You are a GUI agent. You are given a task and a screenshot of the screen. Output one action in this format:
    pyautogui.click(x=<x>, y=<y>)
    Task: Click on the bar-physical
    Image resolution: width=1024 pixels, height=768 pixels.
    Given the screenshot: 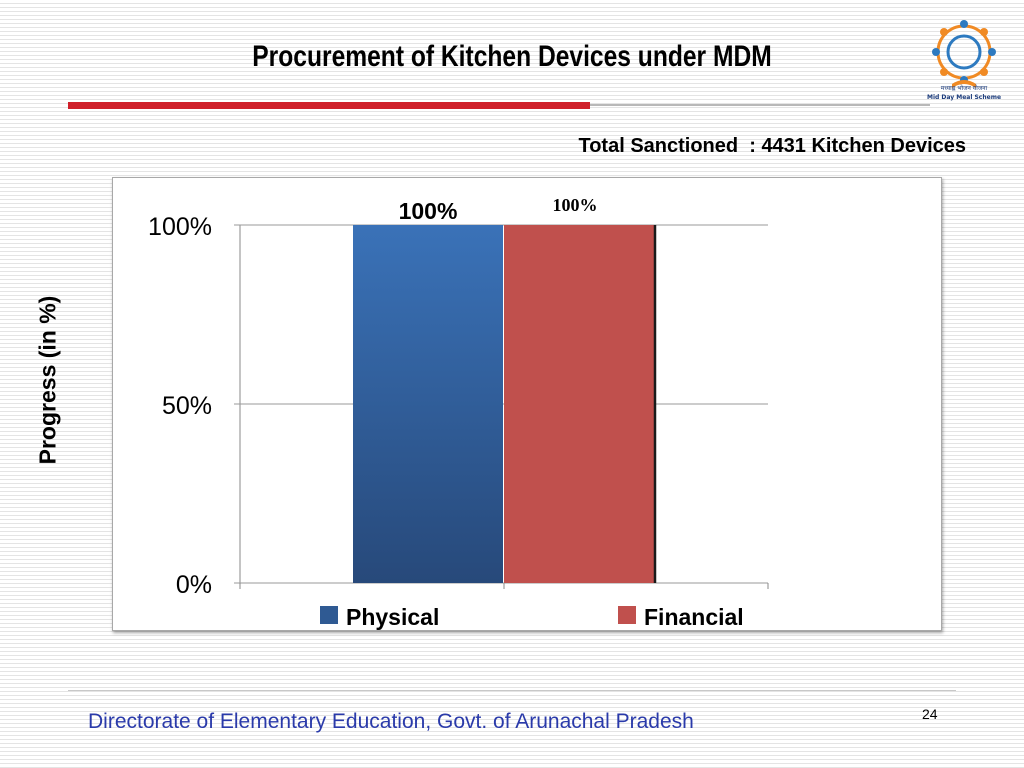 What is the action you would take?
    pyautogui.click(x=428, y=404)
    